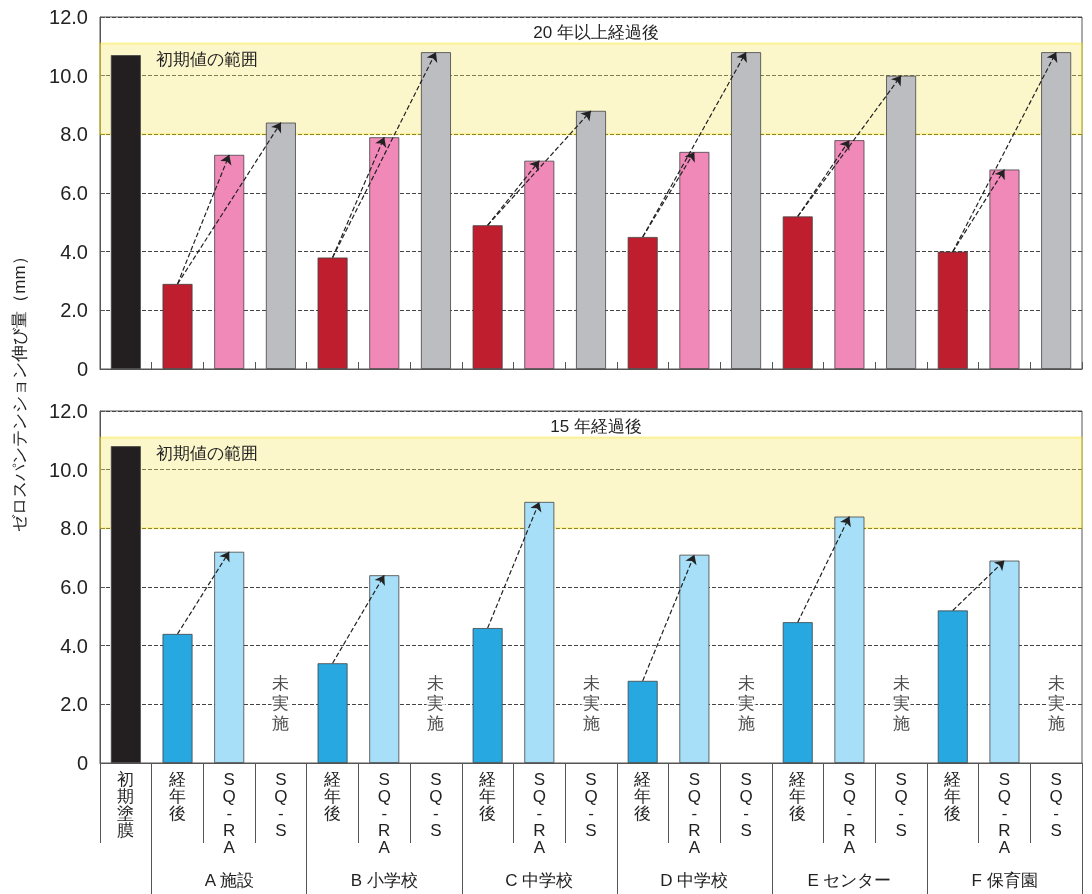 The image size is (1092, 894). Describe the element at coordinates (849, 880) in the screenshot. I see `text: E センター` at that location.